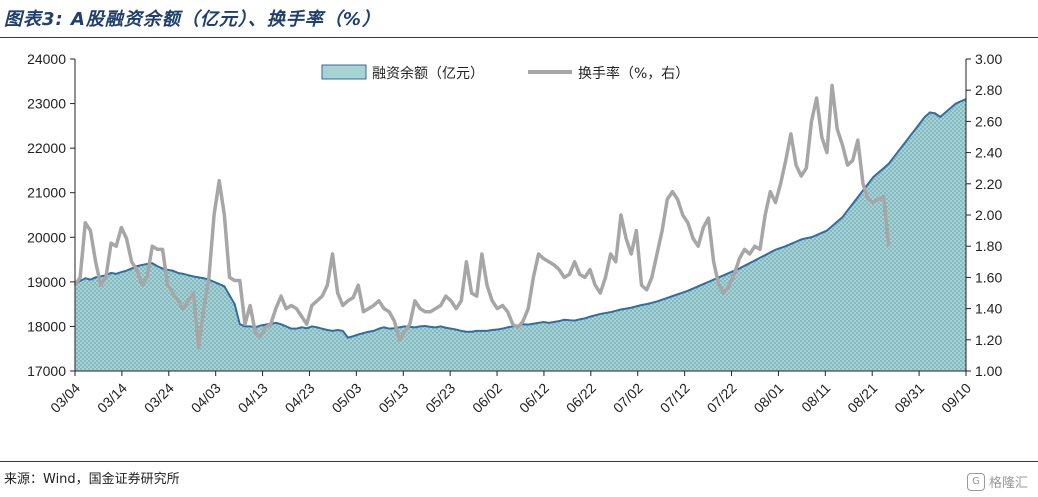 The image size is (1038, 497). Describe the element at coordinates (440, 398) in the screenshot. I see `x-tick-label: 05/23` at that location.